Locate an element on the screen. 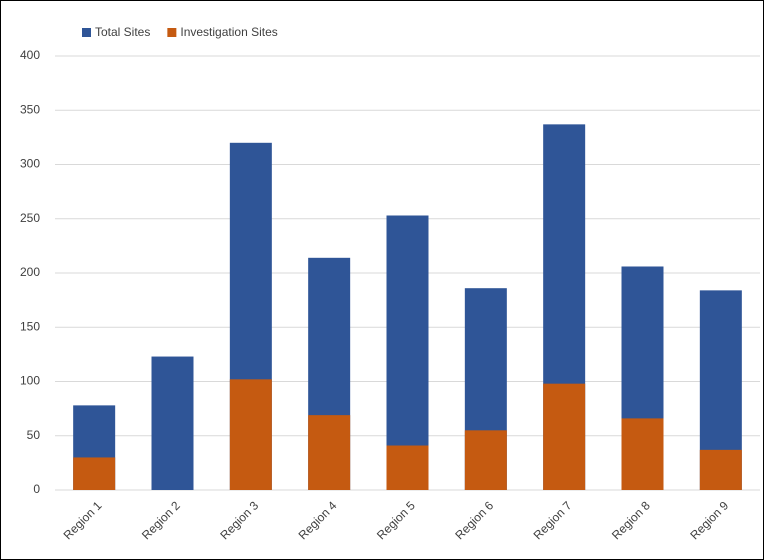 The width and height of the screenshot is (764, 560). y-tick-label: 200 is located at coordinates (30, 272).